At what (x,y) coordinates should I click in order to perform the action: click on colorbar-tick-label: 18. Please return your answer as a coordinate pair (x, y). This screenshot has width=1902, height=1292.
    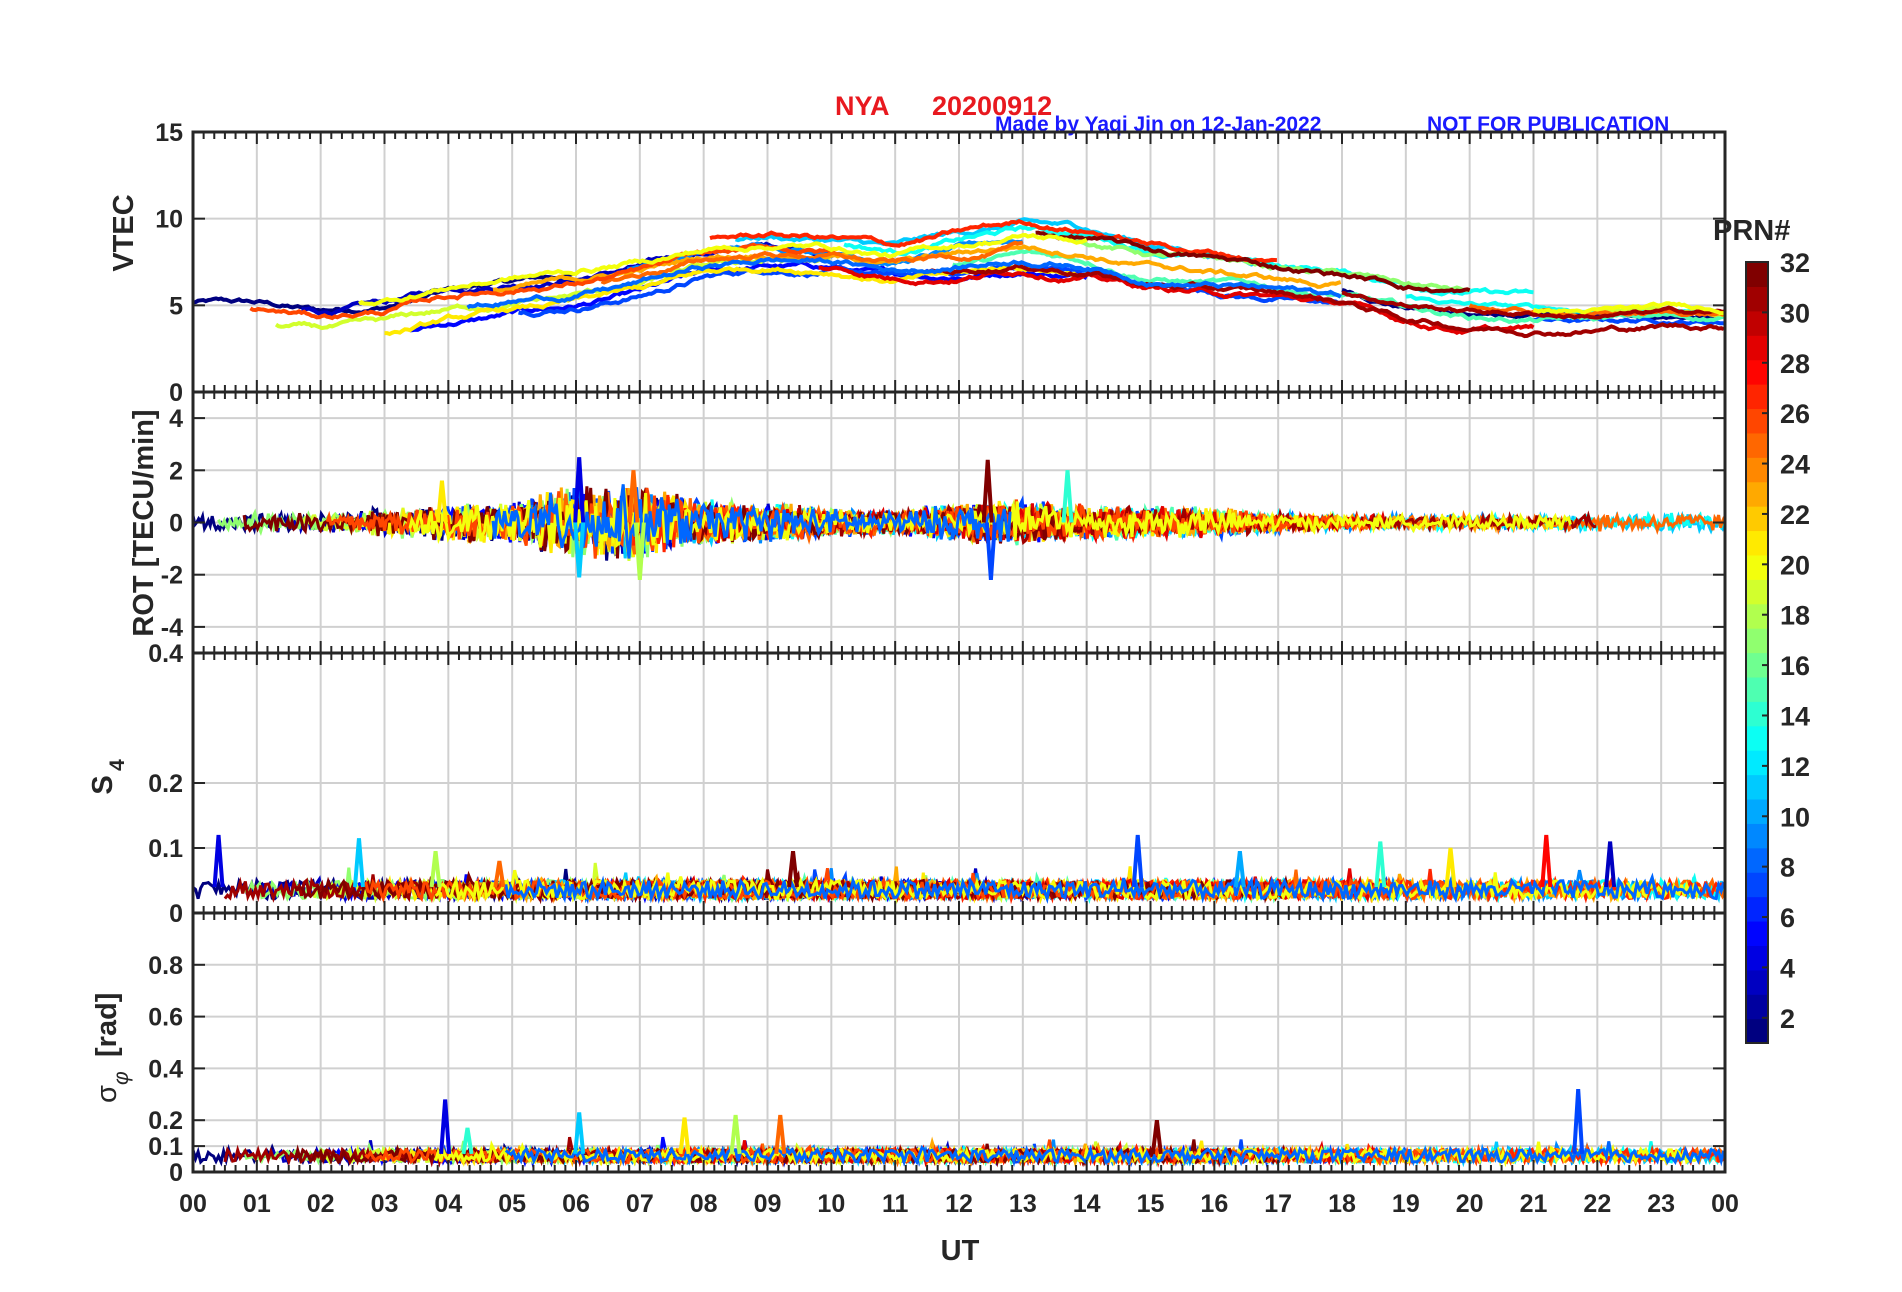
    Looking at the image, I should click on (1795, 616).